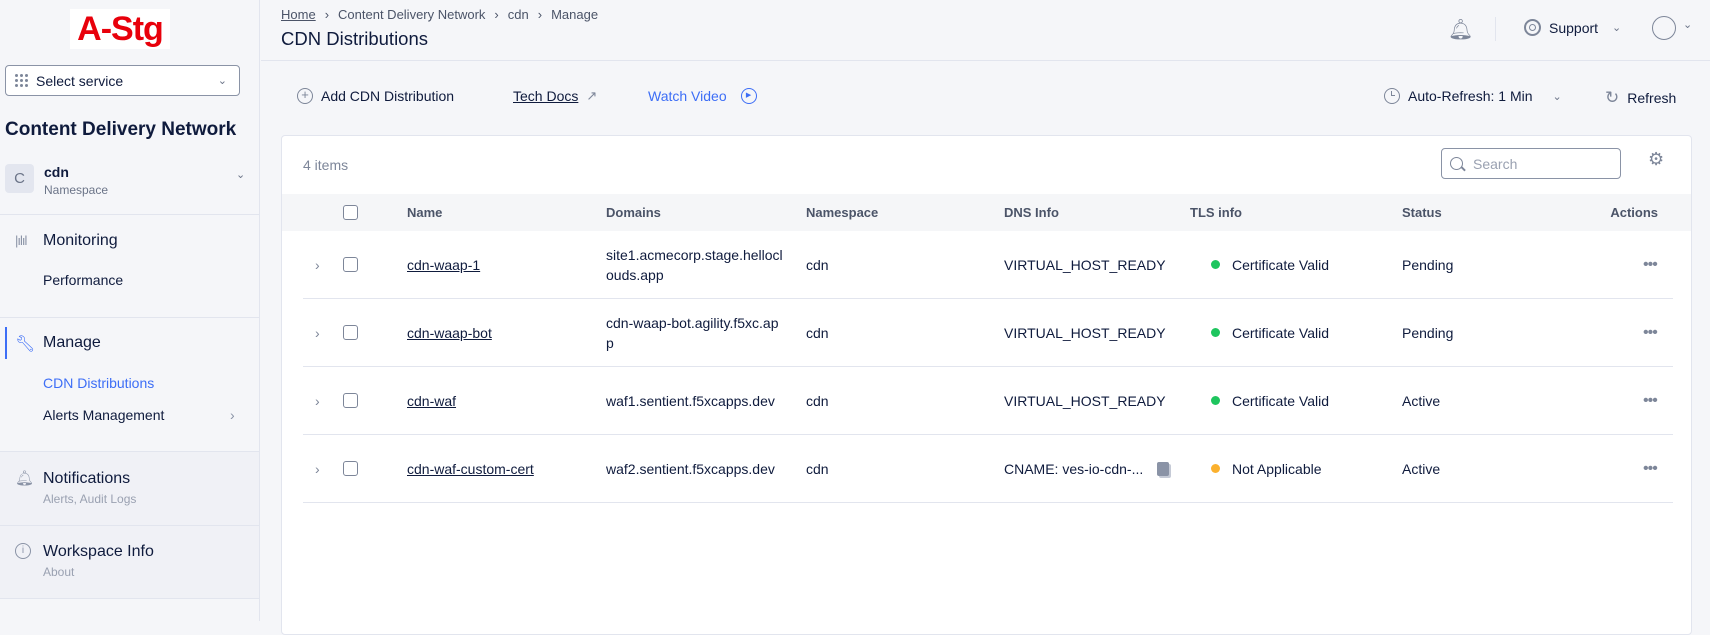 The height and width of the screenshot is (635, 1710). What do you see at coordinates (350, 212) in the screenshot?
I see `select-all-checkbox` at bounding box center [350, 212].